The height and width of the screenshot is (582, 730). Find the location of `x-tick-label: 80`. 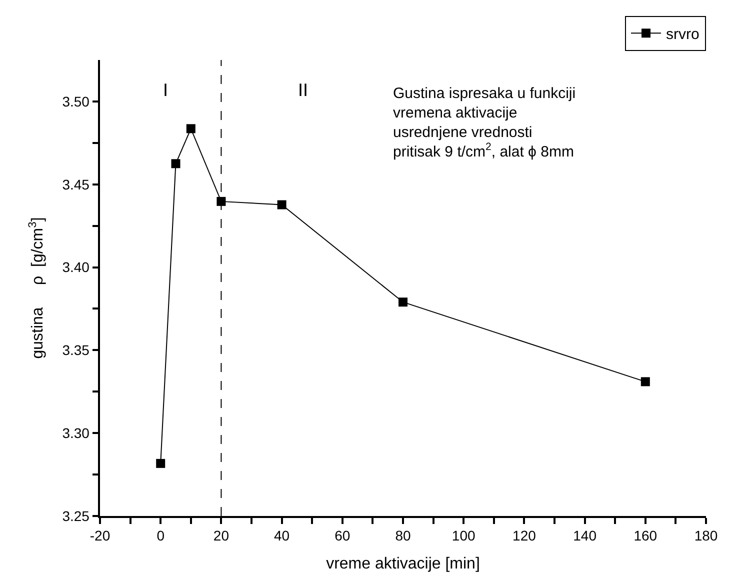

x-tick-label: 80 is located at coordinates (403, 536).